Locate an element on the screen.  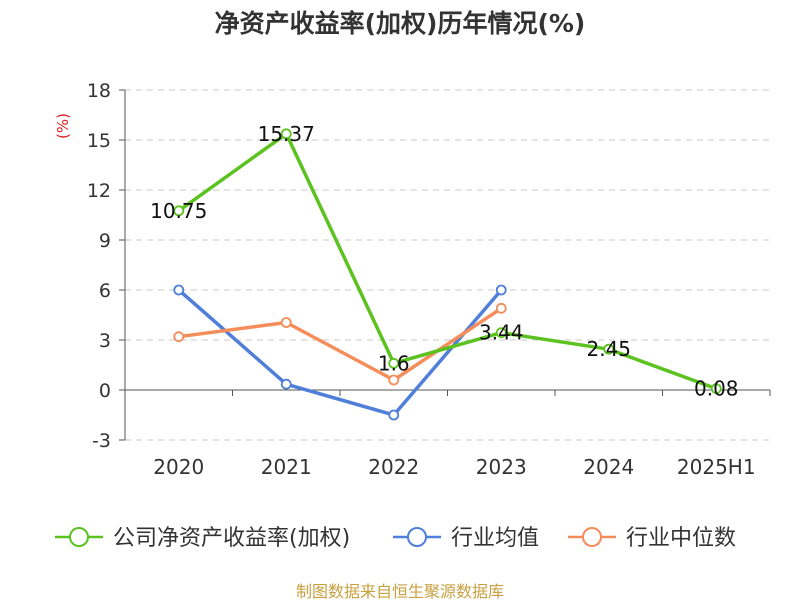
y-tick-label: 9 is located at coordinates (105, 241).